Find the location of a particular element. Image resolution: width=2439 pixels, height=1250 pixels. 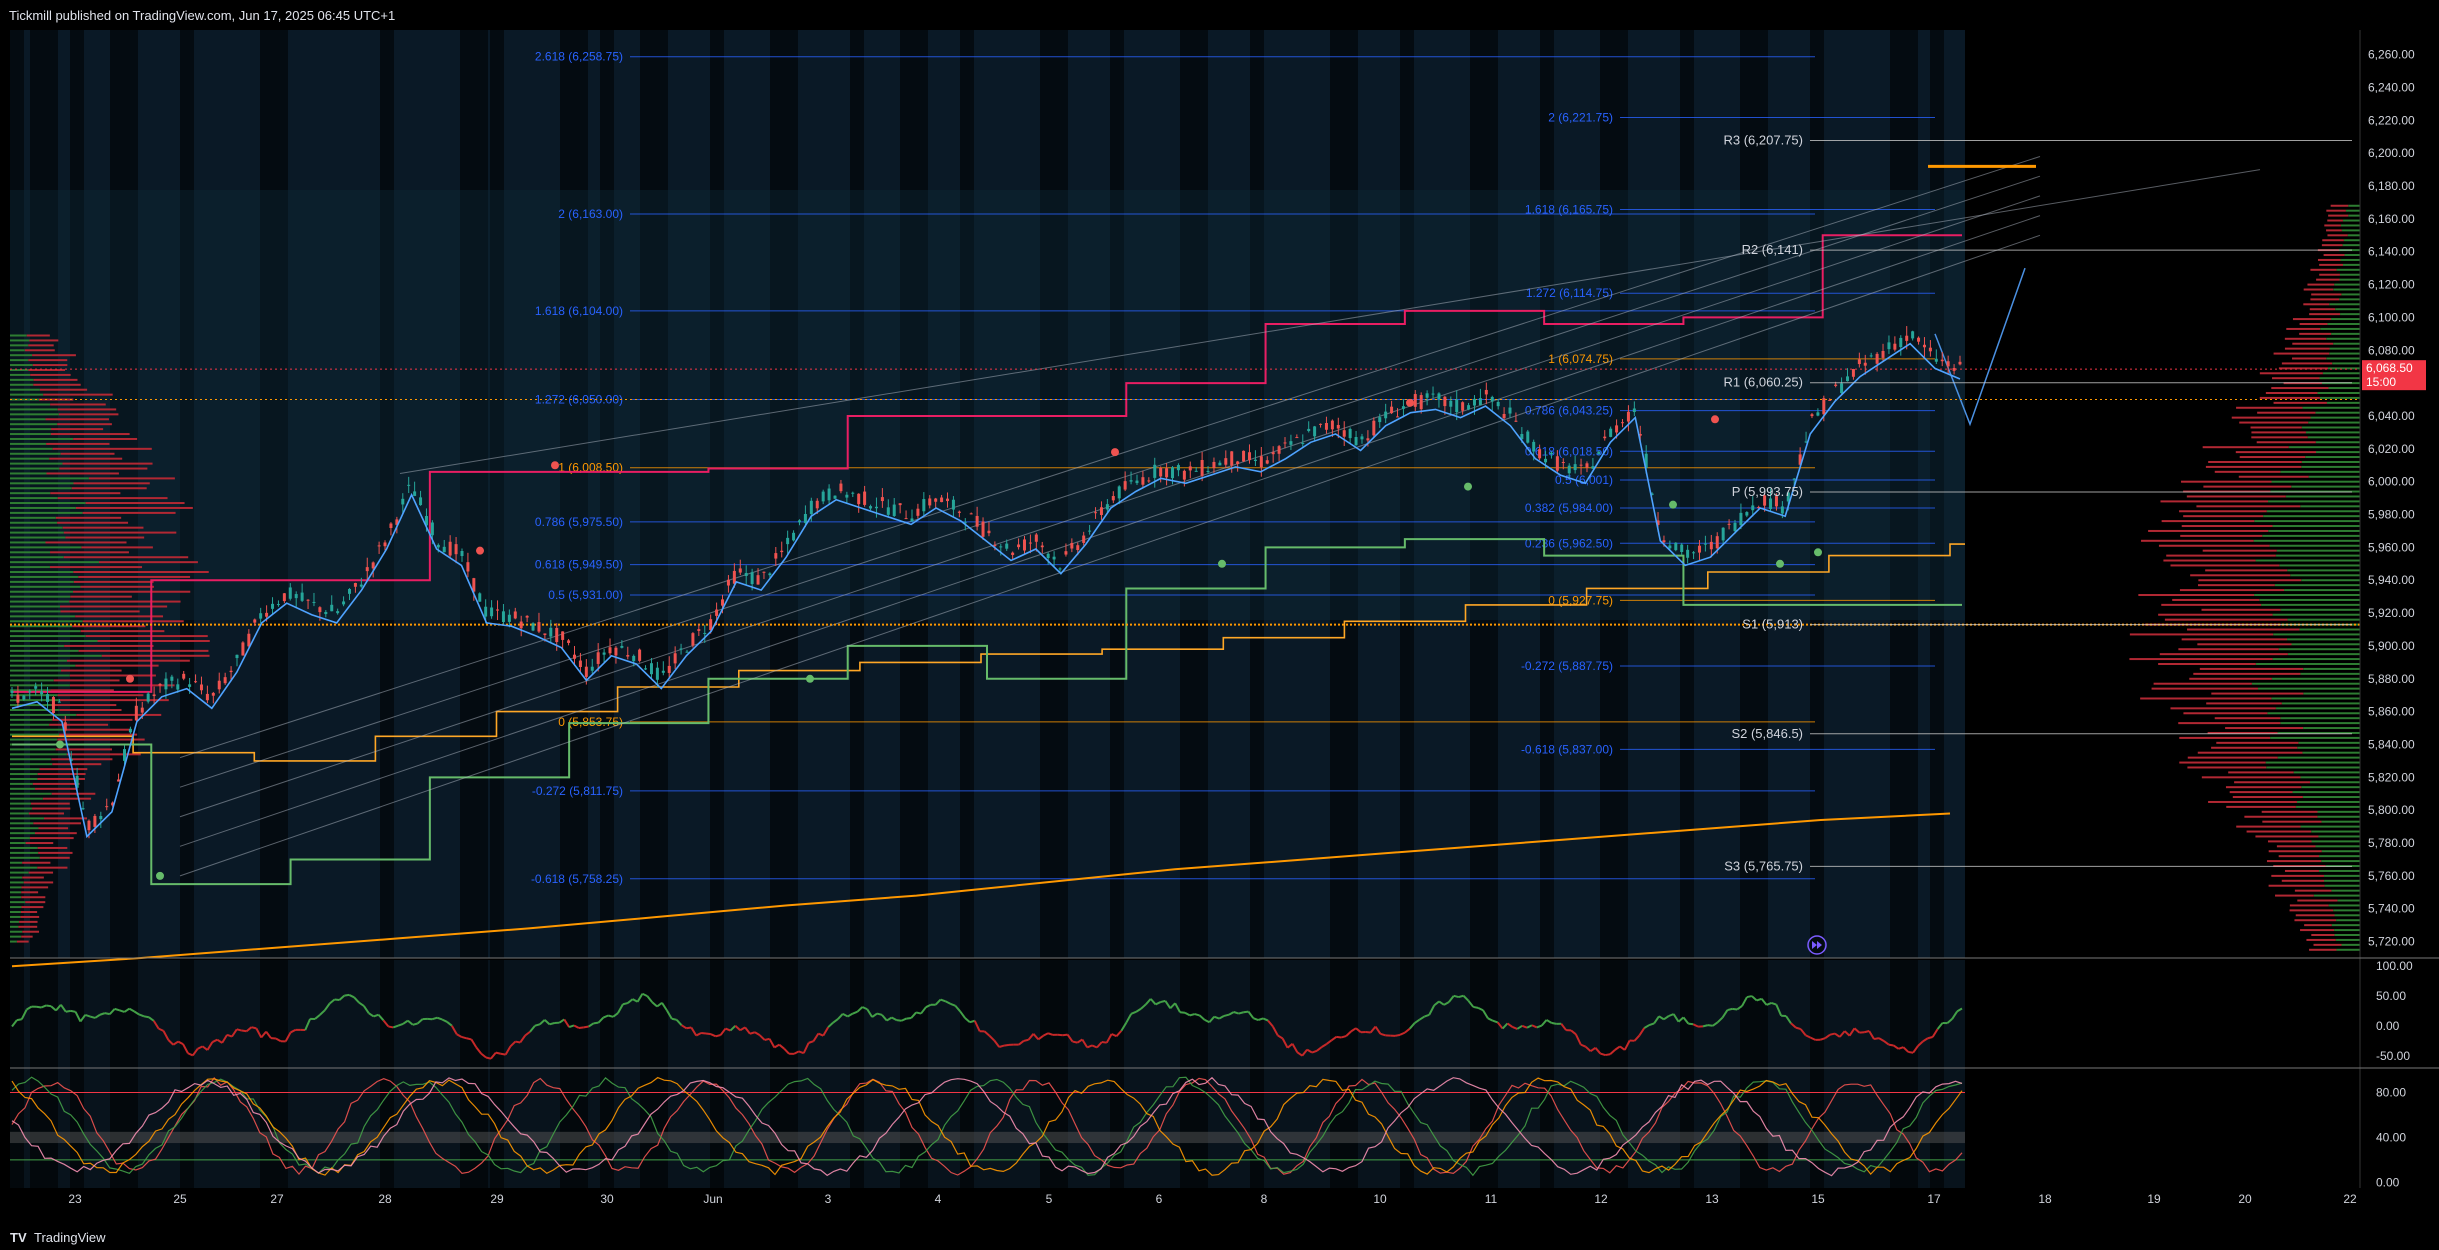

fib-left-label: 0 (5,853.75) is located at coordinates (590, 722).